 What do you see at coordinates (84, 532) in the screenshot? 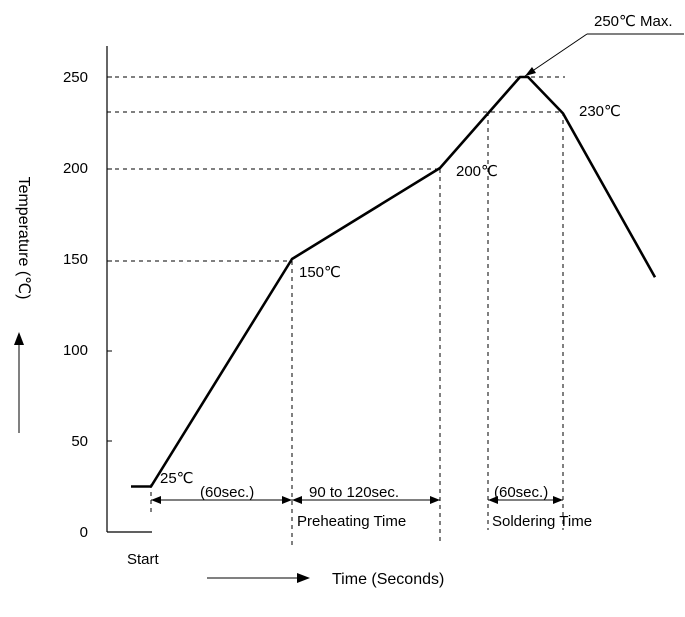
I see `y-tick-label: 0` at bounding box center [84, 532].